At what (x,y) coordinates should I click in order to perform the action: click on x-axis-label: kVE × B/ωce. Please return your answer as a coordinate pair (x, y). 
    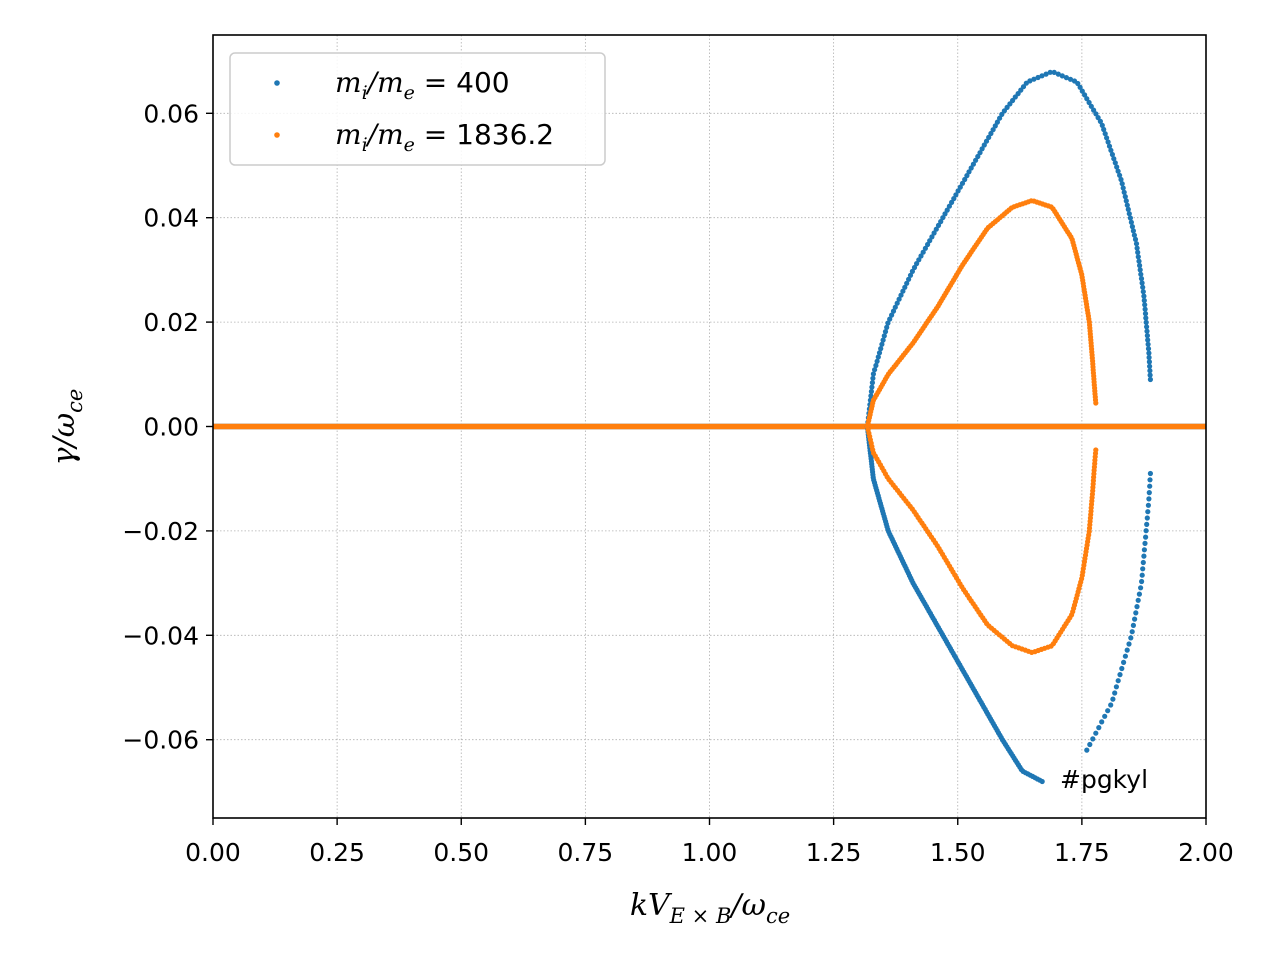
    Looking at the image, I should click on (710, 908).